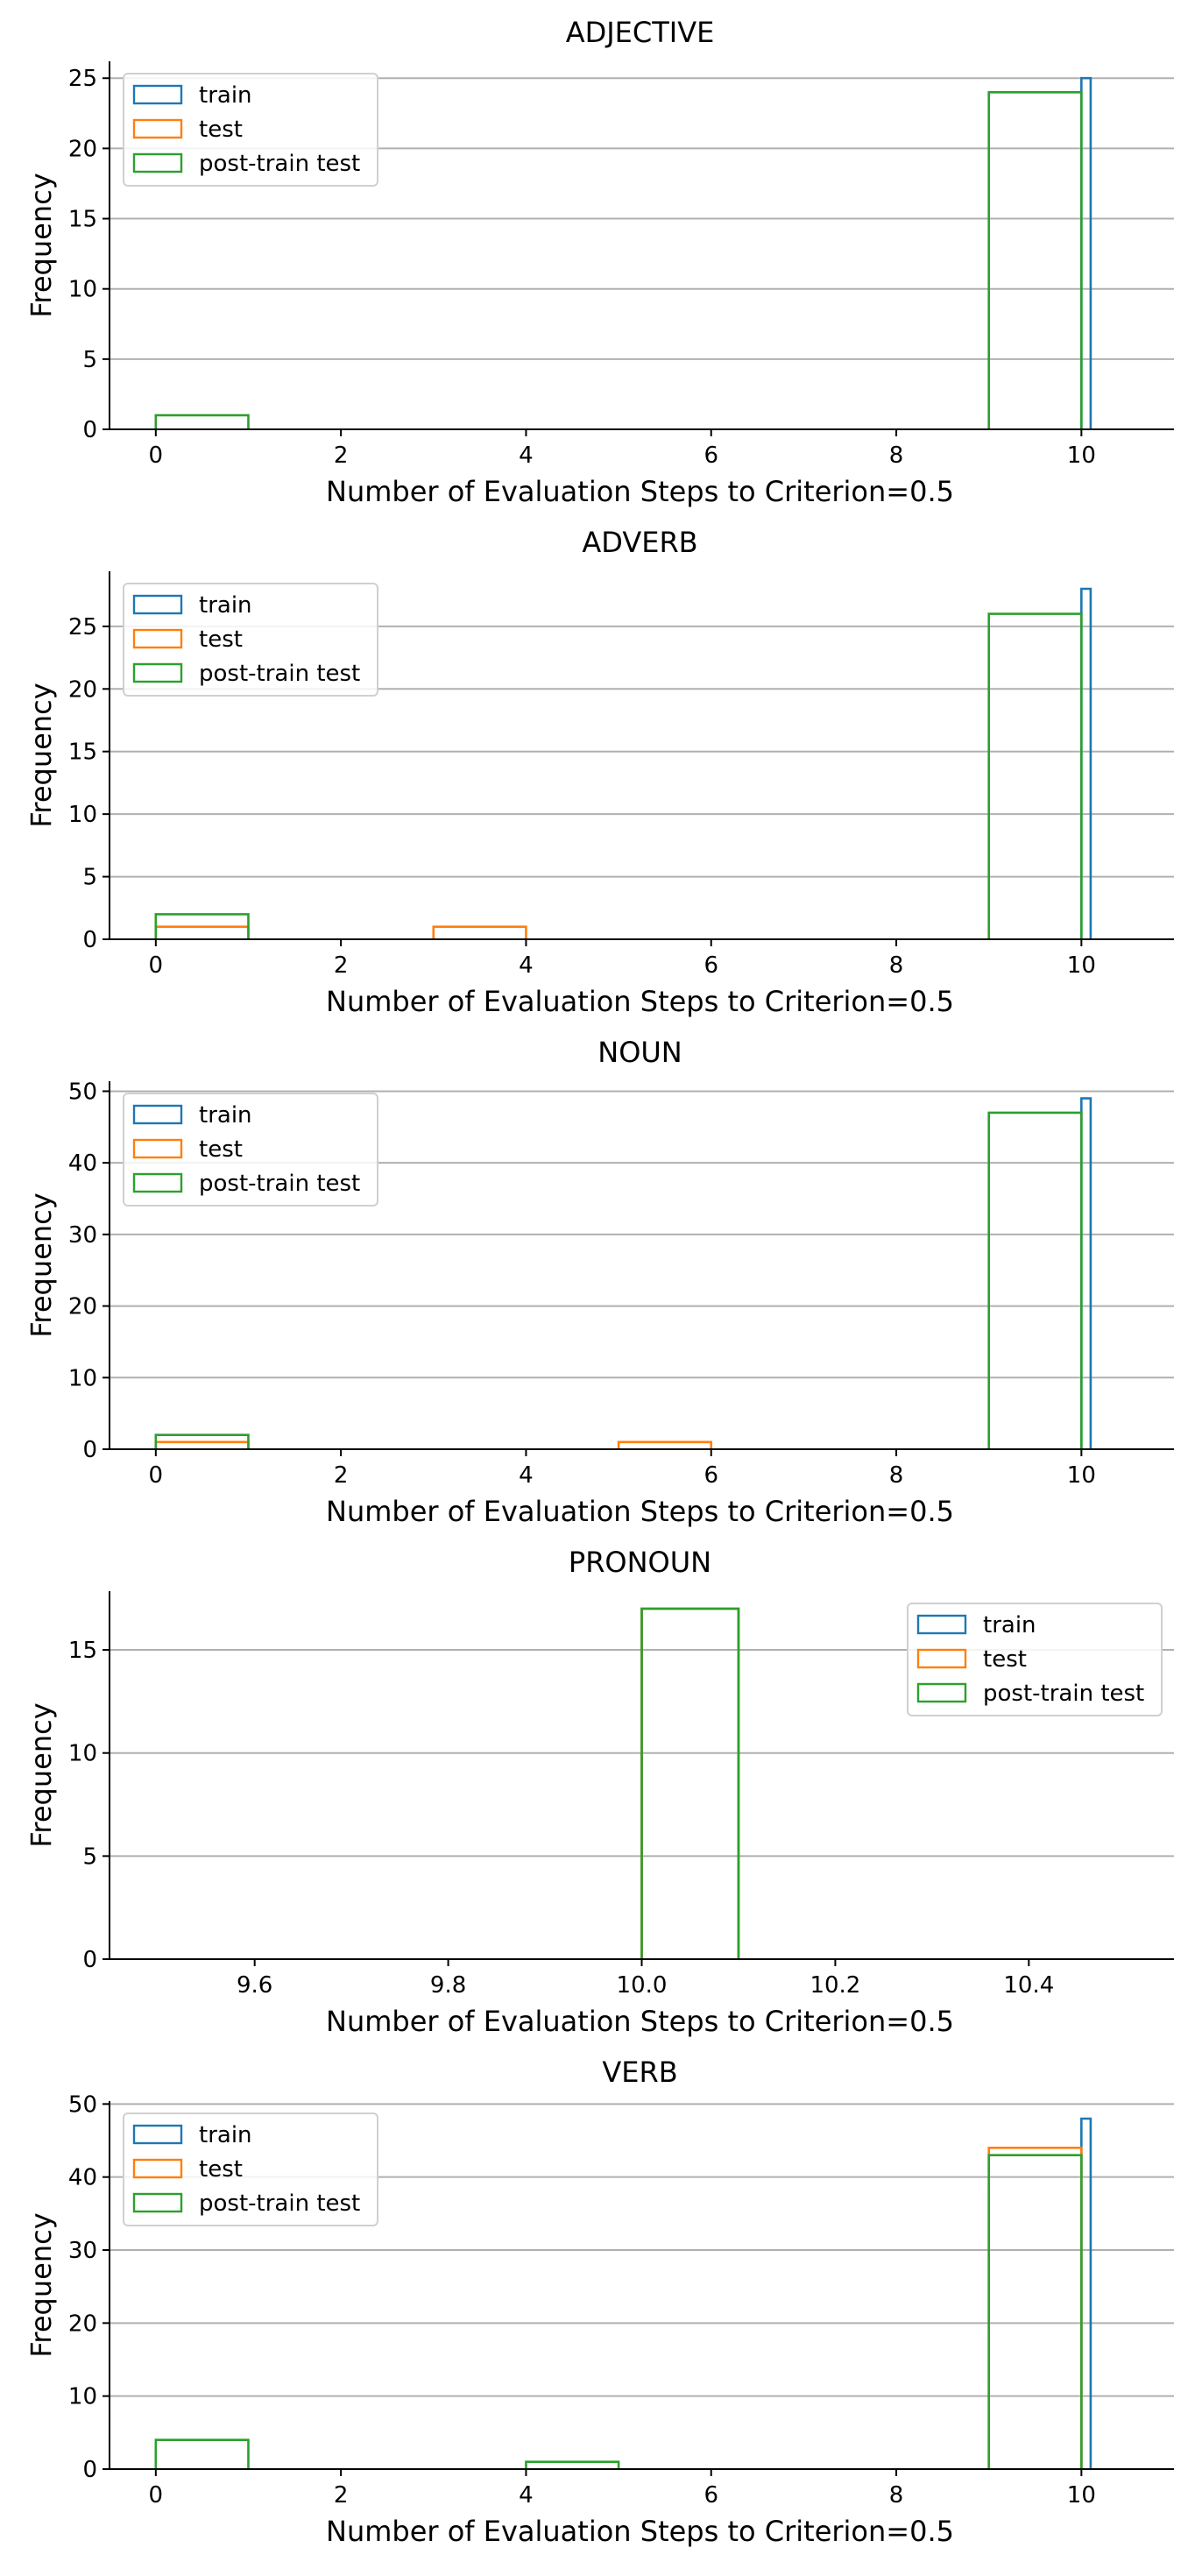 This screenshot has height=2576, width=1202. What do you see at coordinates (83, 2397) in the screenshot?
I see `y-tick-label-1: 10` at bounding box center [83, 2397].